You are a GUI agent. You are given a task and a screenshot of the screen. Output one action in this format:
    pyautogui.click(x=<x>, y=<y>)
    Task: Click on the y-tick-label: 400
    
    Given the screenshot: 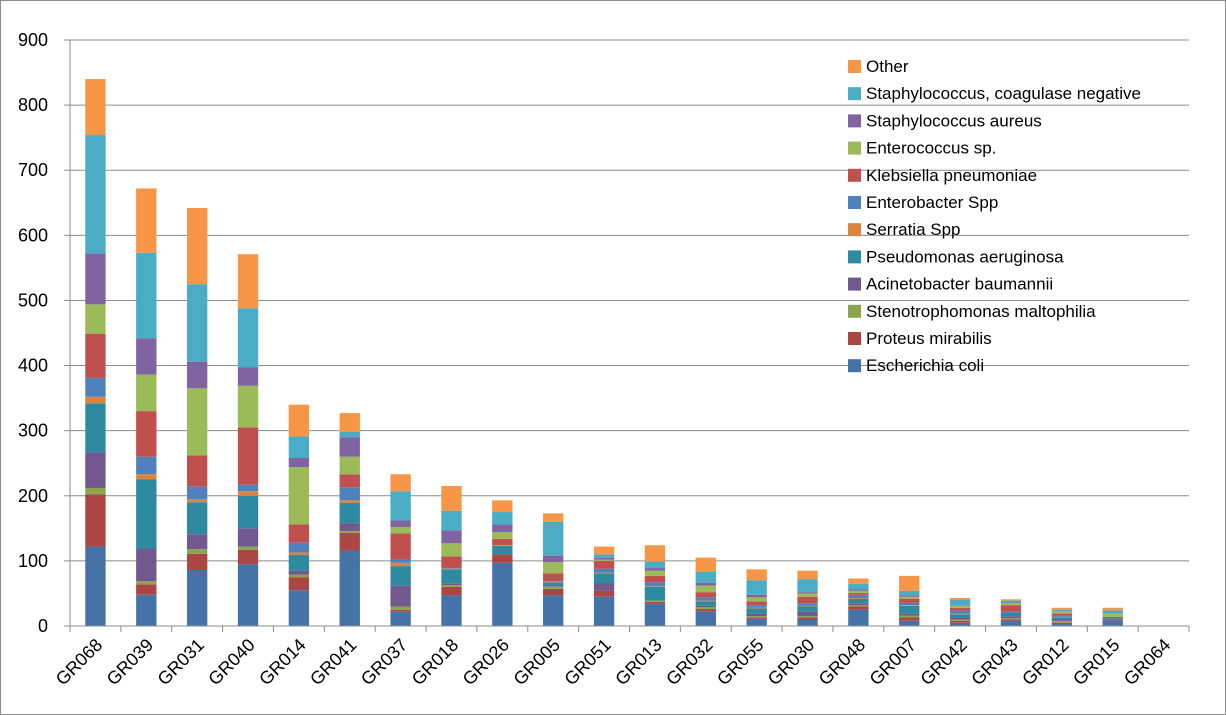 What is the action you would take?
    pyautogui.click(x=33, y=366)
    